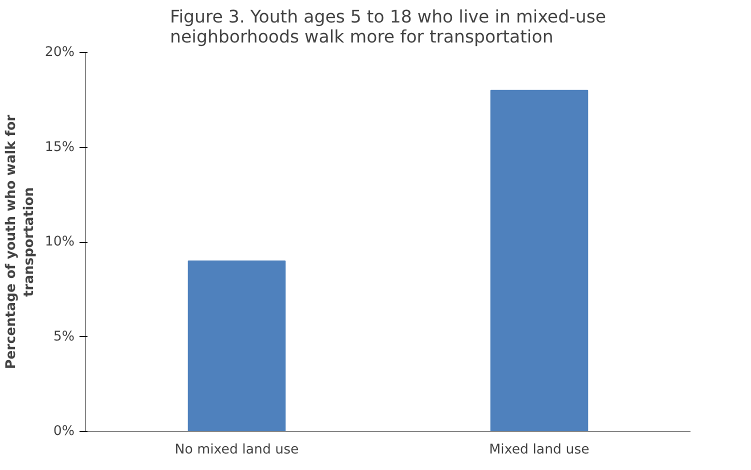 The image size is (751, 470). I want to click on y-tick-label: 15%, so click(59, 147).